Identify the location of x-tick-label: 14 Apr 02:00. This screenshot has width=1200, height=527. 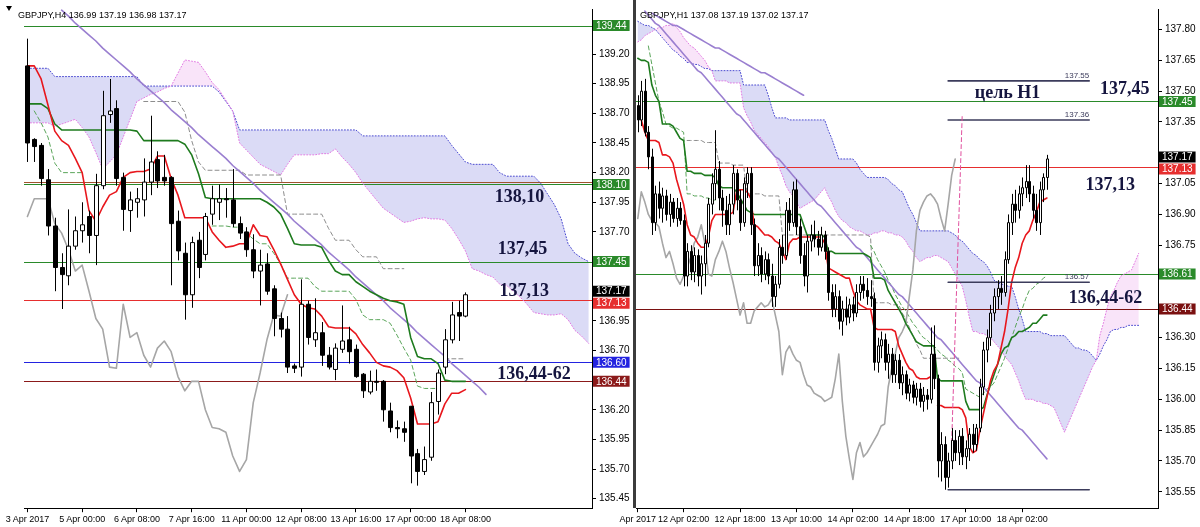
(853, 519).